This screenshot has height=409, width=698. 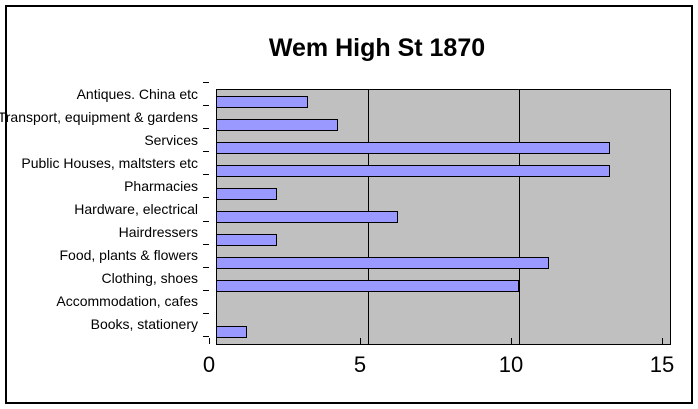 I want to click on value-axis-label-15: 15, so click(x=662, y=364).